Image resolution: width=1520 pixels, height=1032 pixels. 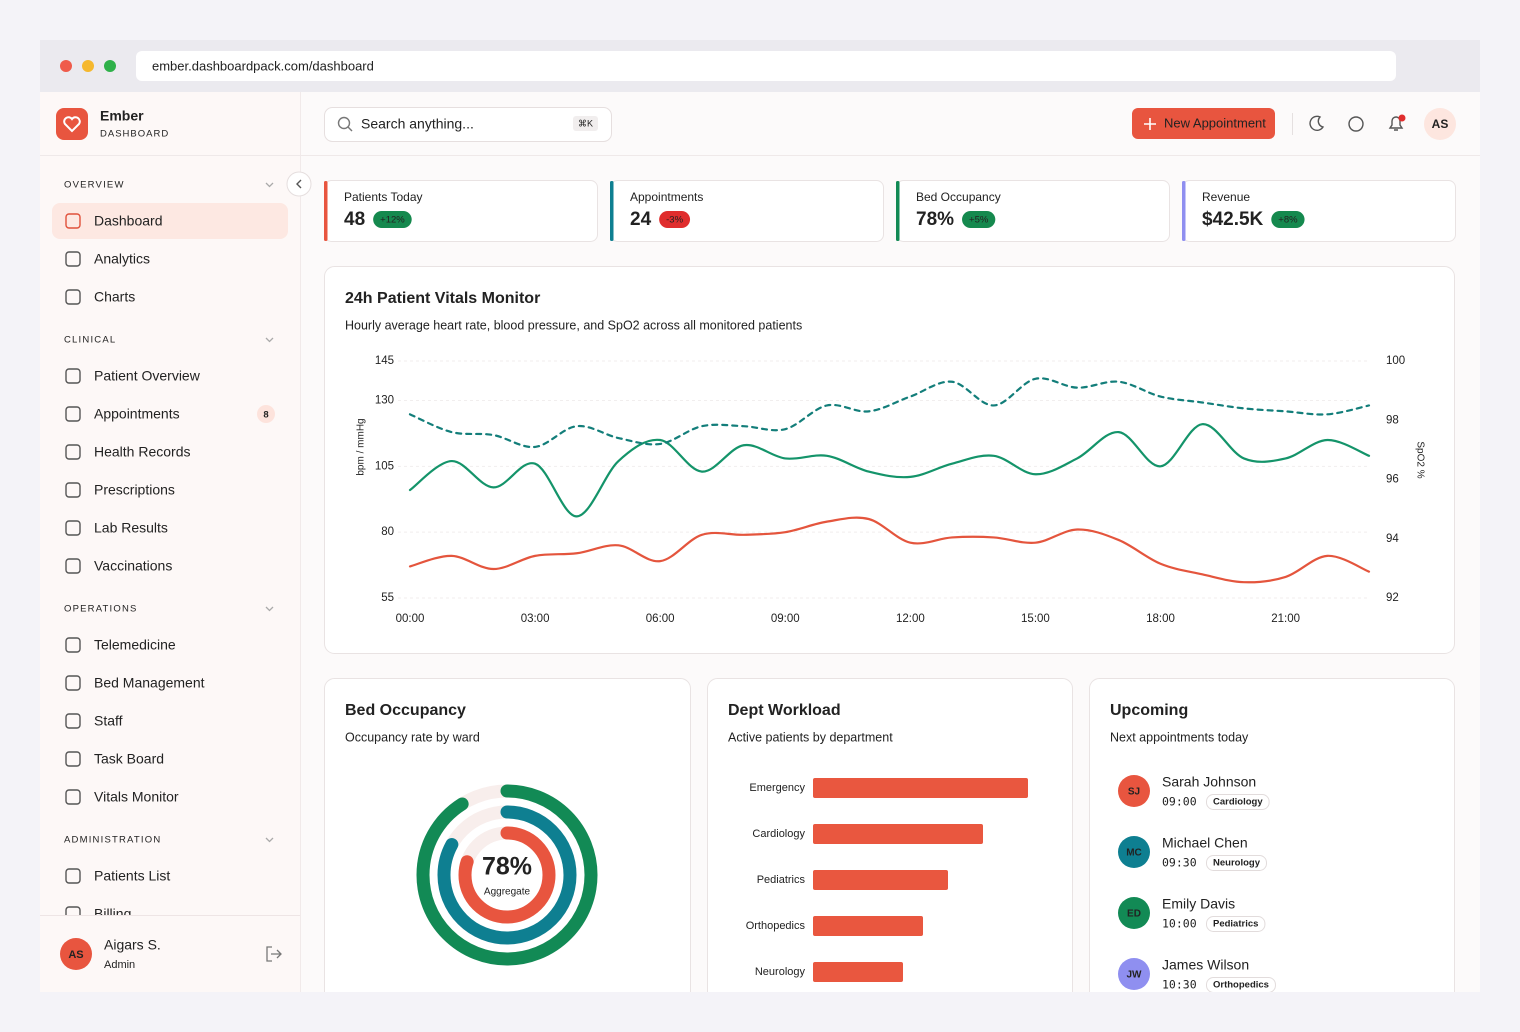 What do you see at coordinates (354, 219) in the screenshot?
I see `kpi-value: 48` at bounding box center [354, 219].